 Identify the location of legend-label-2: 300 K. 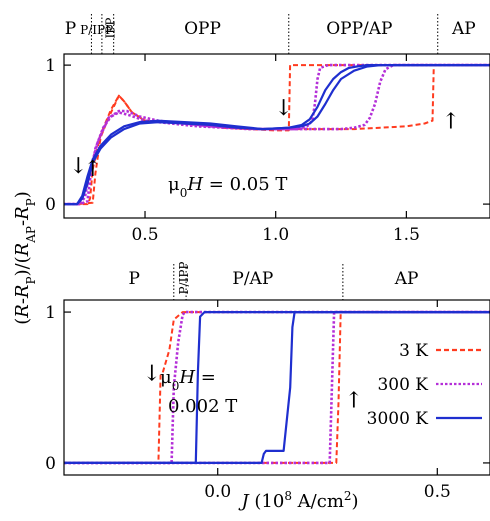
(402, 385).